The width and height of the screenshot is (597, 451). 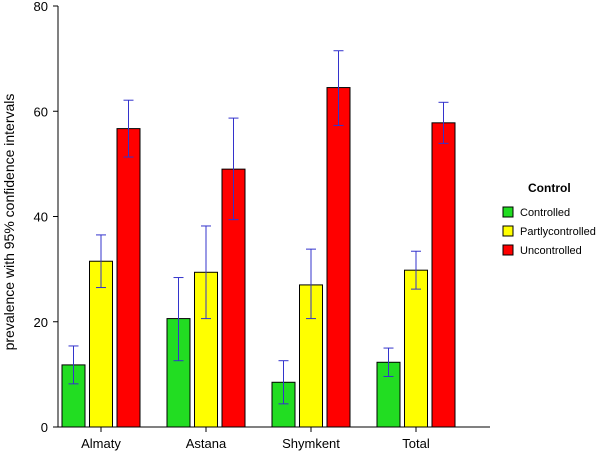 I want to click on error-bar-partlycontrolled-almaty, so click(x=101, y=261).